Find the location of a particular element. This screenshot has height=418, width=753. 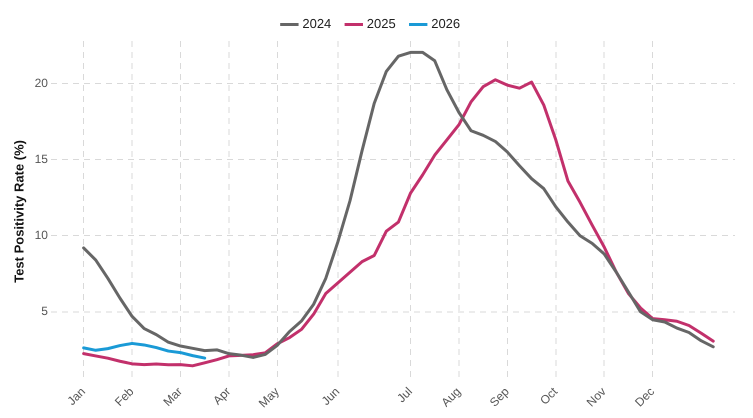

legend-label: 2026 is located at coordinates (445, 24).